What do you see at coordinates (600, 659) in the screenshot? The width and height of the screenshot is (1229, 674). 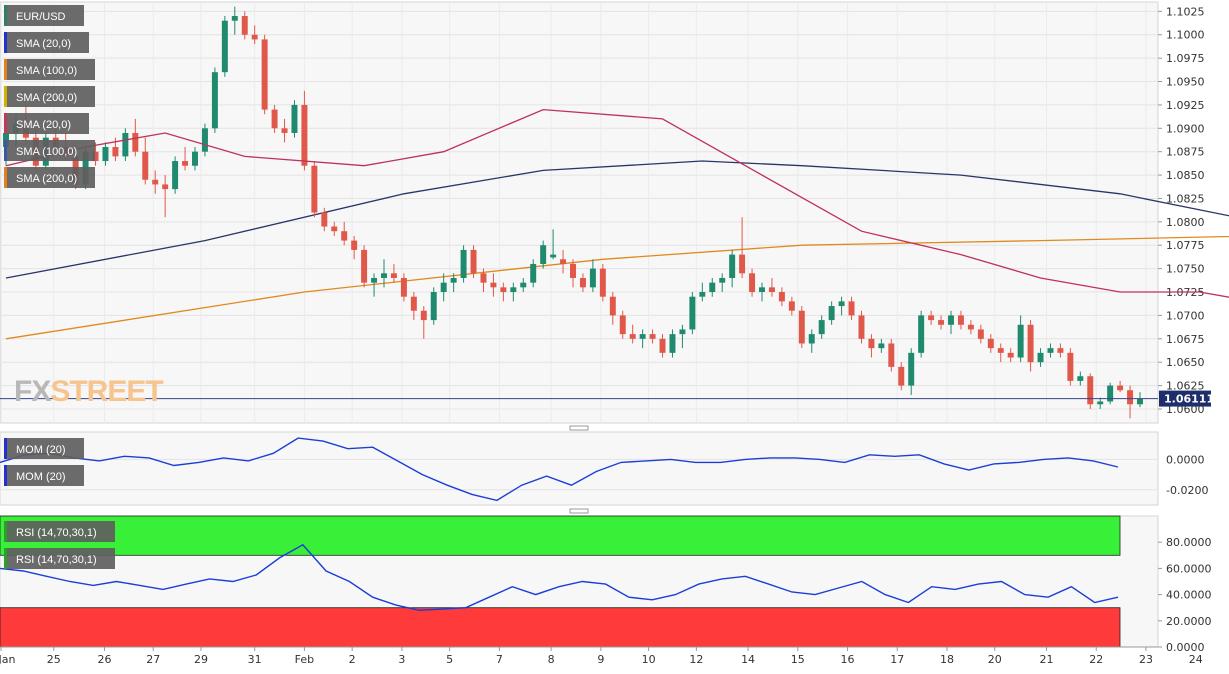 I see `x-tick-label: 9` at bounding box center [600, 659].